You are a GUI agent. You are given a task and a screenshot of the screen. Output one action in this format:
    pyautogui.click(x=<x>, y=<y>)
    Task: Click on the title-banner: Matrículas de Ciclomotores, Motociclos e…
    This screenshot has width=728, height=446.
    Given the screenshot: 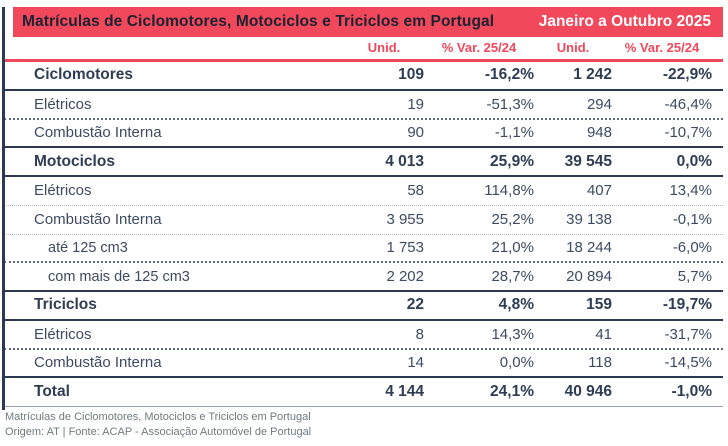 What is the action you would take?
    pyautogui.click(x=368, y=22)
    